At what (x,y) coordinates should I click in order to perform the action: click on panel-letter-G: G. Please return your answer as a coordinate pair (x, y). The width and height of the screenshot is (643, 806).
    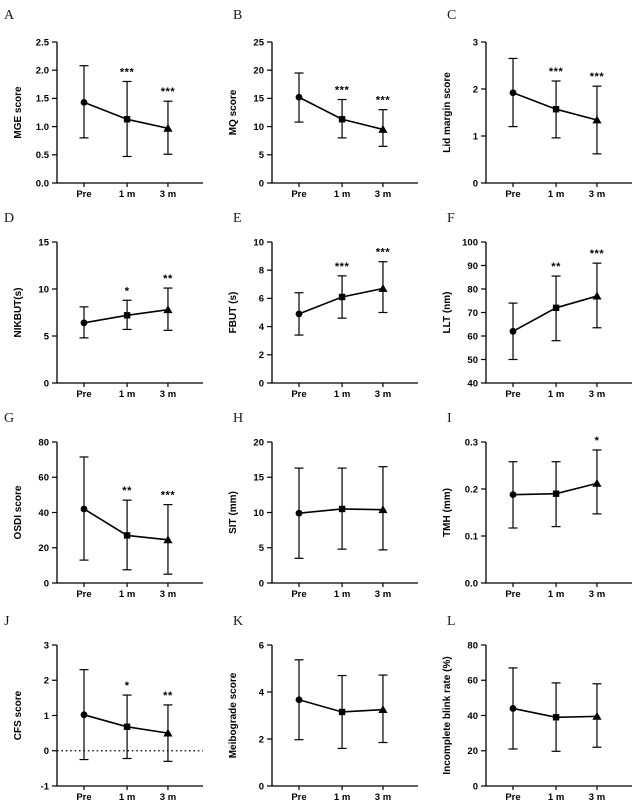
    Looking at the image, I should click on (9, 418).